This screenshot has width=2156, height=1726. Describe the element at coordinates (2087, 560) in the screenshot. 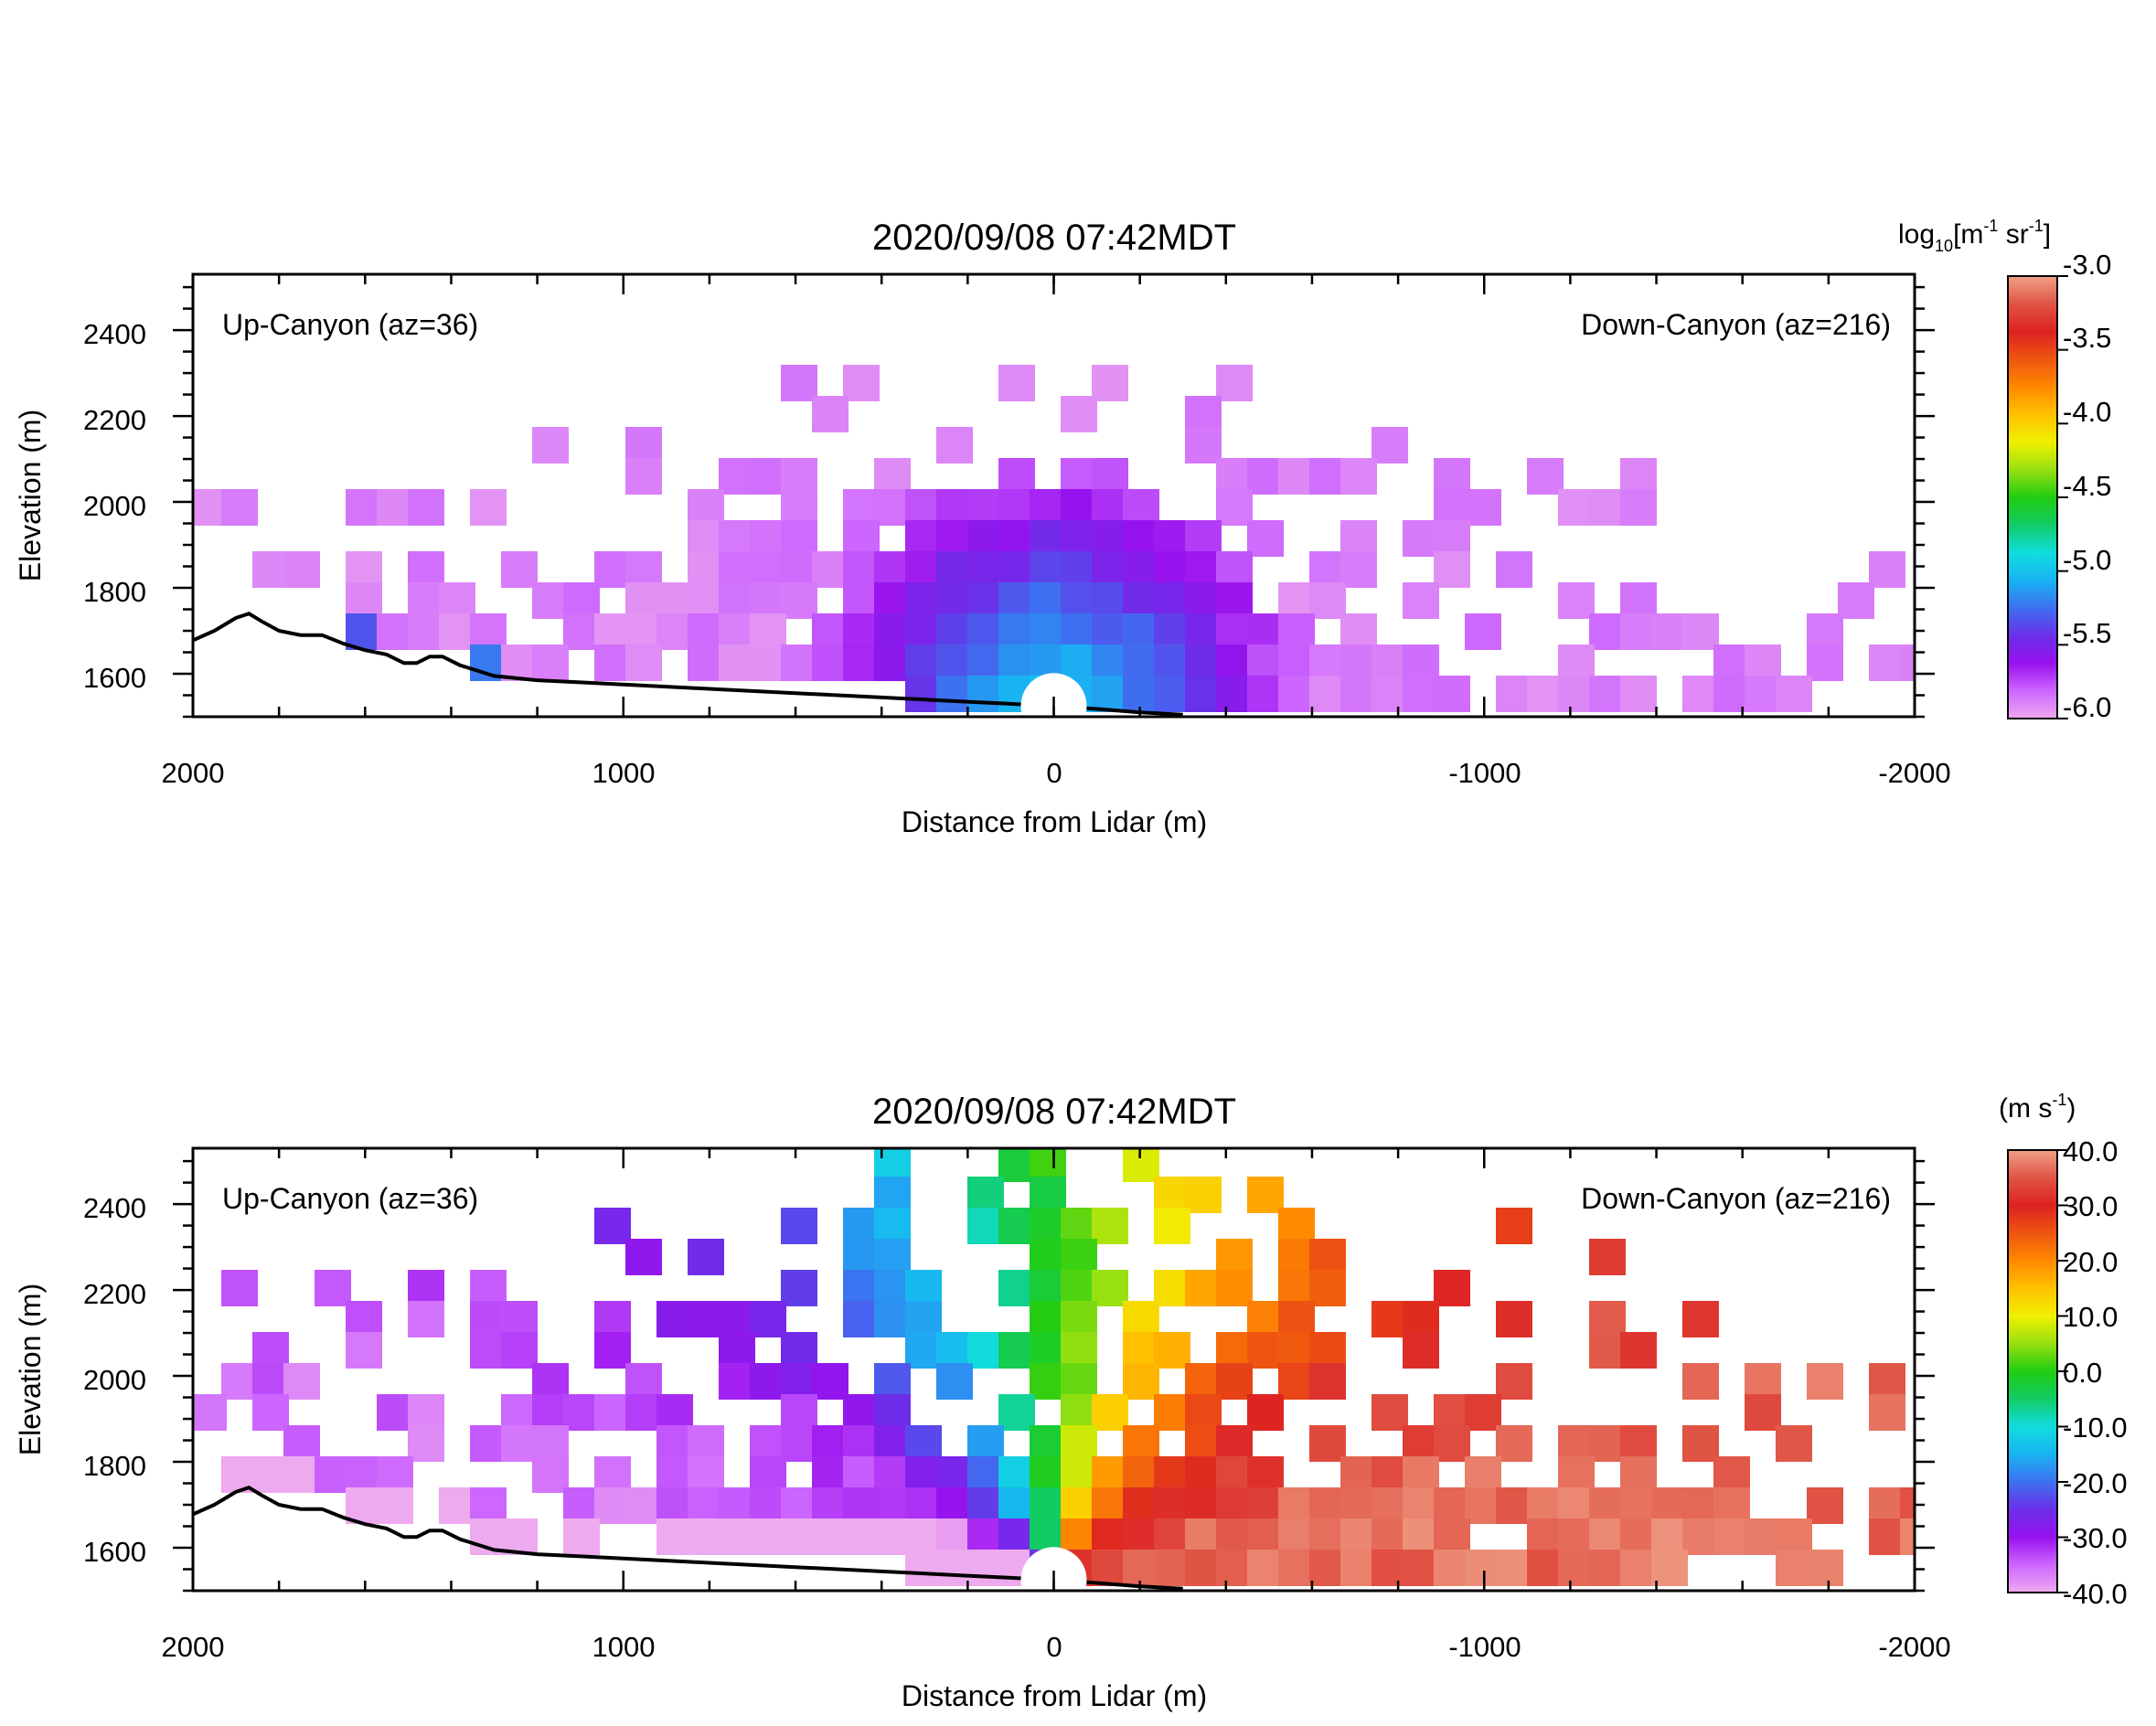

I see `colorbar-tick-label: -5.0` at that location.